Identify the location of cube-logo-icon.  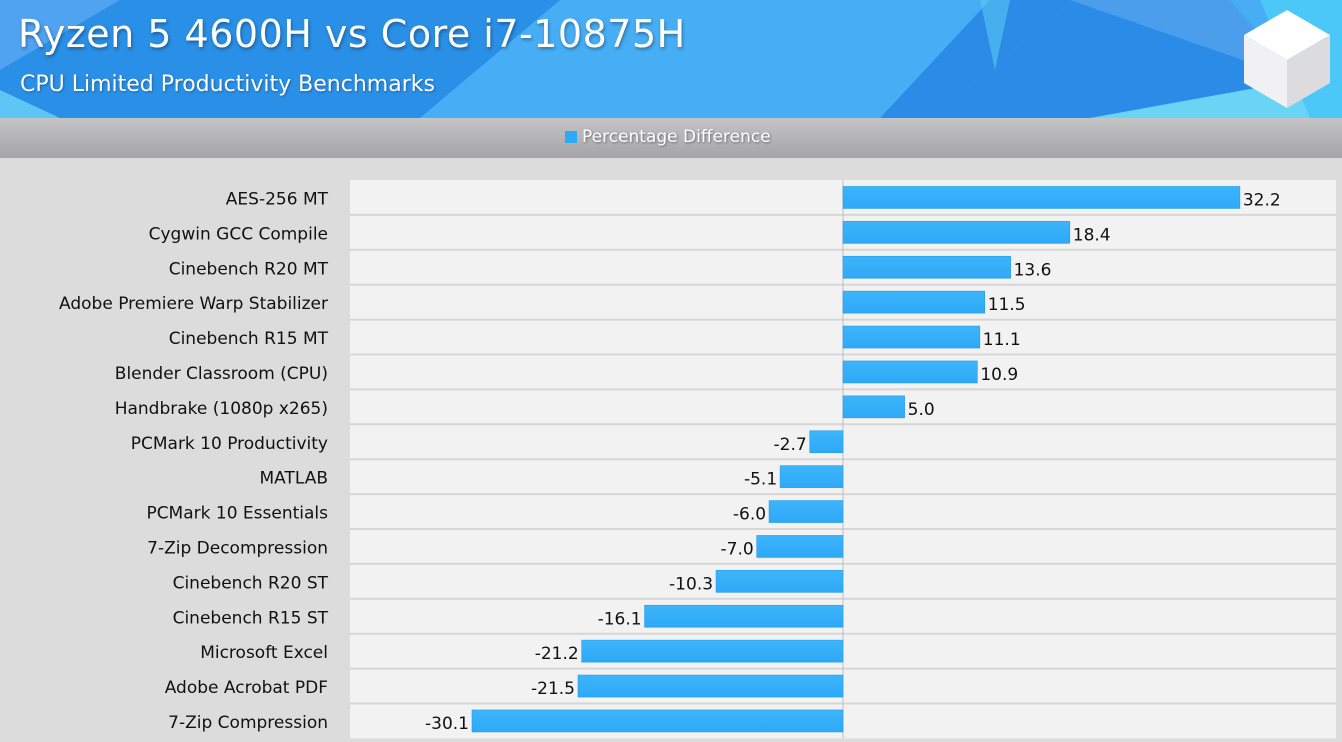
(1287, 59).